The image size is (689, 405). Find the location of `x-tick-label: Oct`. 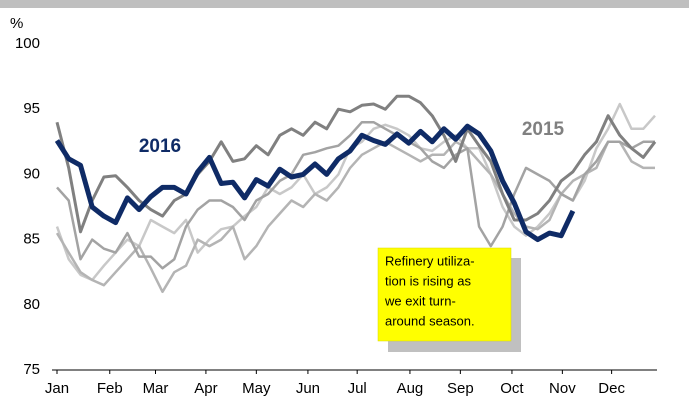

x-tick-label: Oct is located at coordinates (512, 388).